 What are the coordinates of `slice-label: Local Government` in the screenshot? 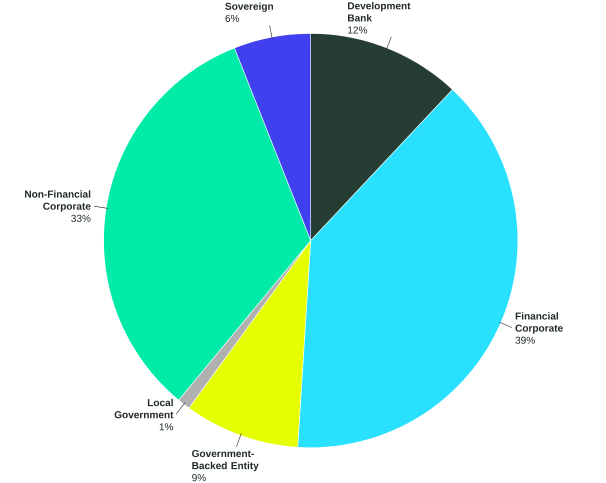 It's located at (144, 408).